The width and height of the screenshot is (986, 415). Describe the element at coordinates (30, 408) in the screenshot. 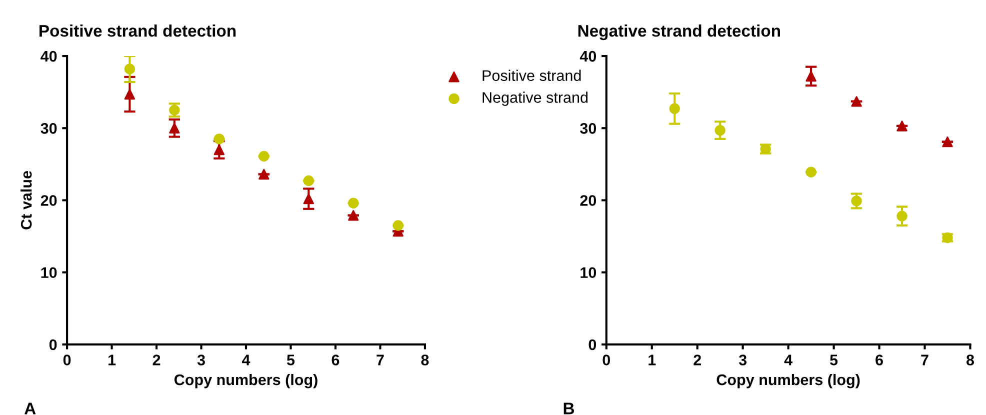

I see `text: A` at that location.